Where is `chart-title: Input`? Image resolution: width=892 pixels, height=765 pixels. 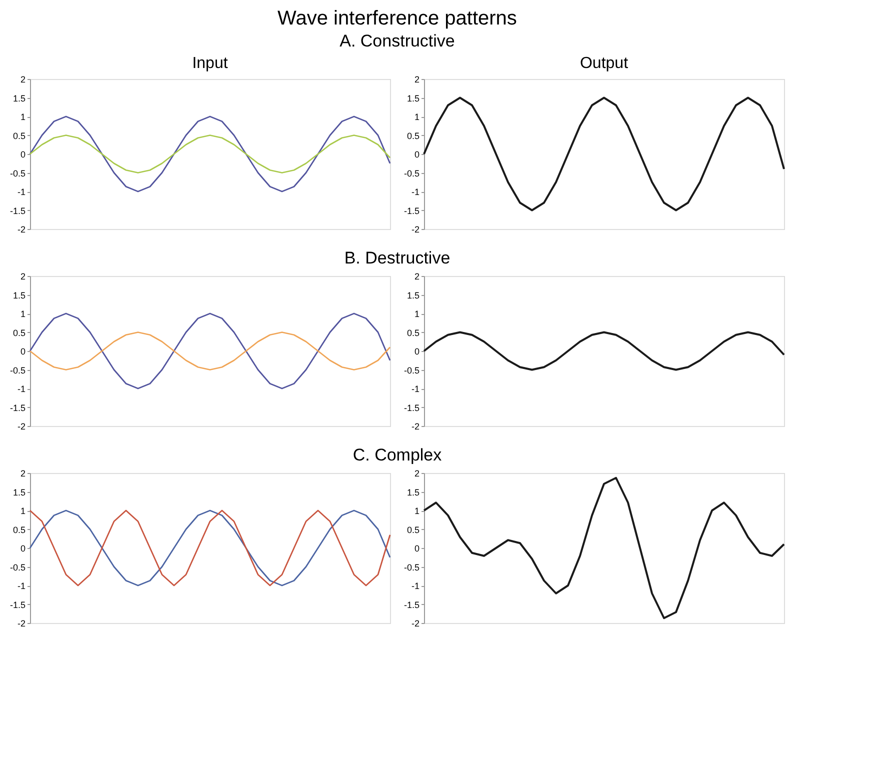
chart-title: Input is located at coordinates (210, 63).